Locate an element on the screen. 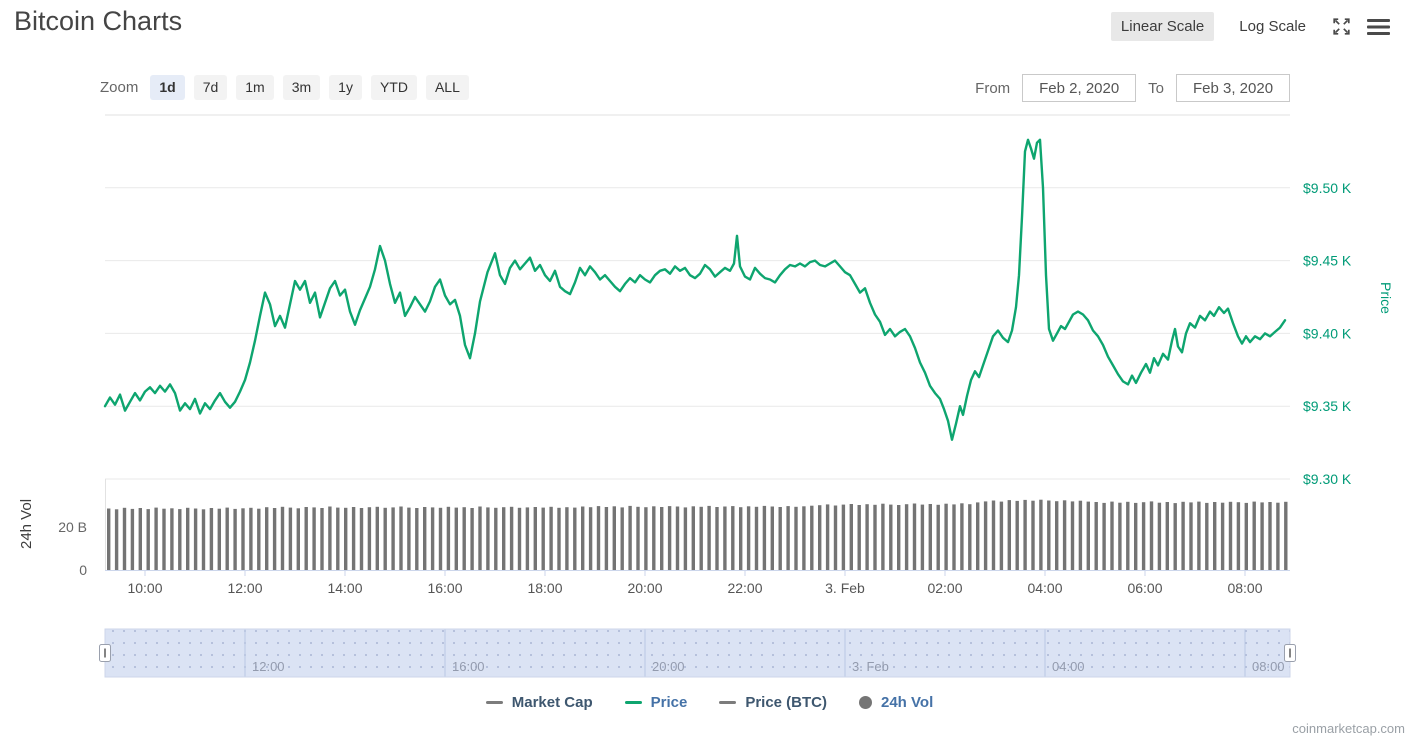 The width and height of the screenshot is (1419, 742). to-label: To is located at coordinates (1156, 88).